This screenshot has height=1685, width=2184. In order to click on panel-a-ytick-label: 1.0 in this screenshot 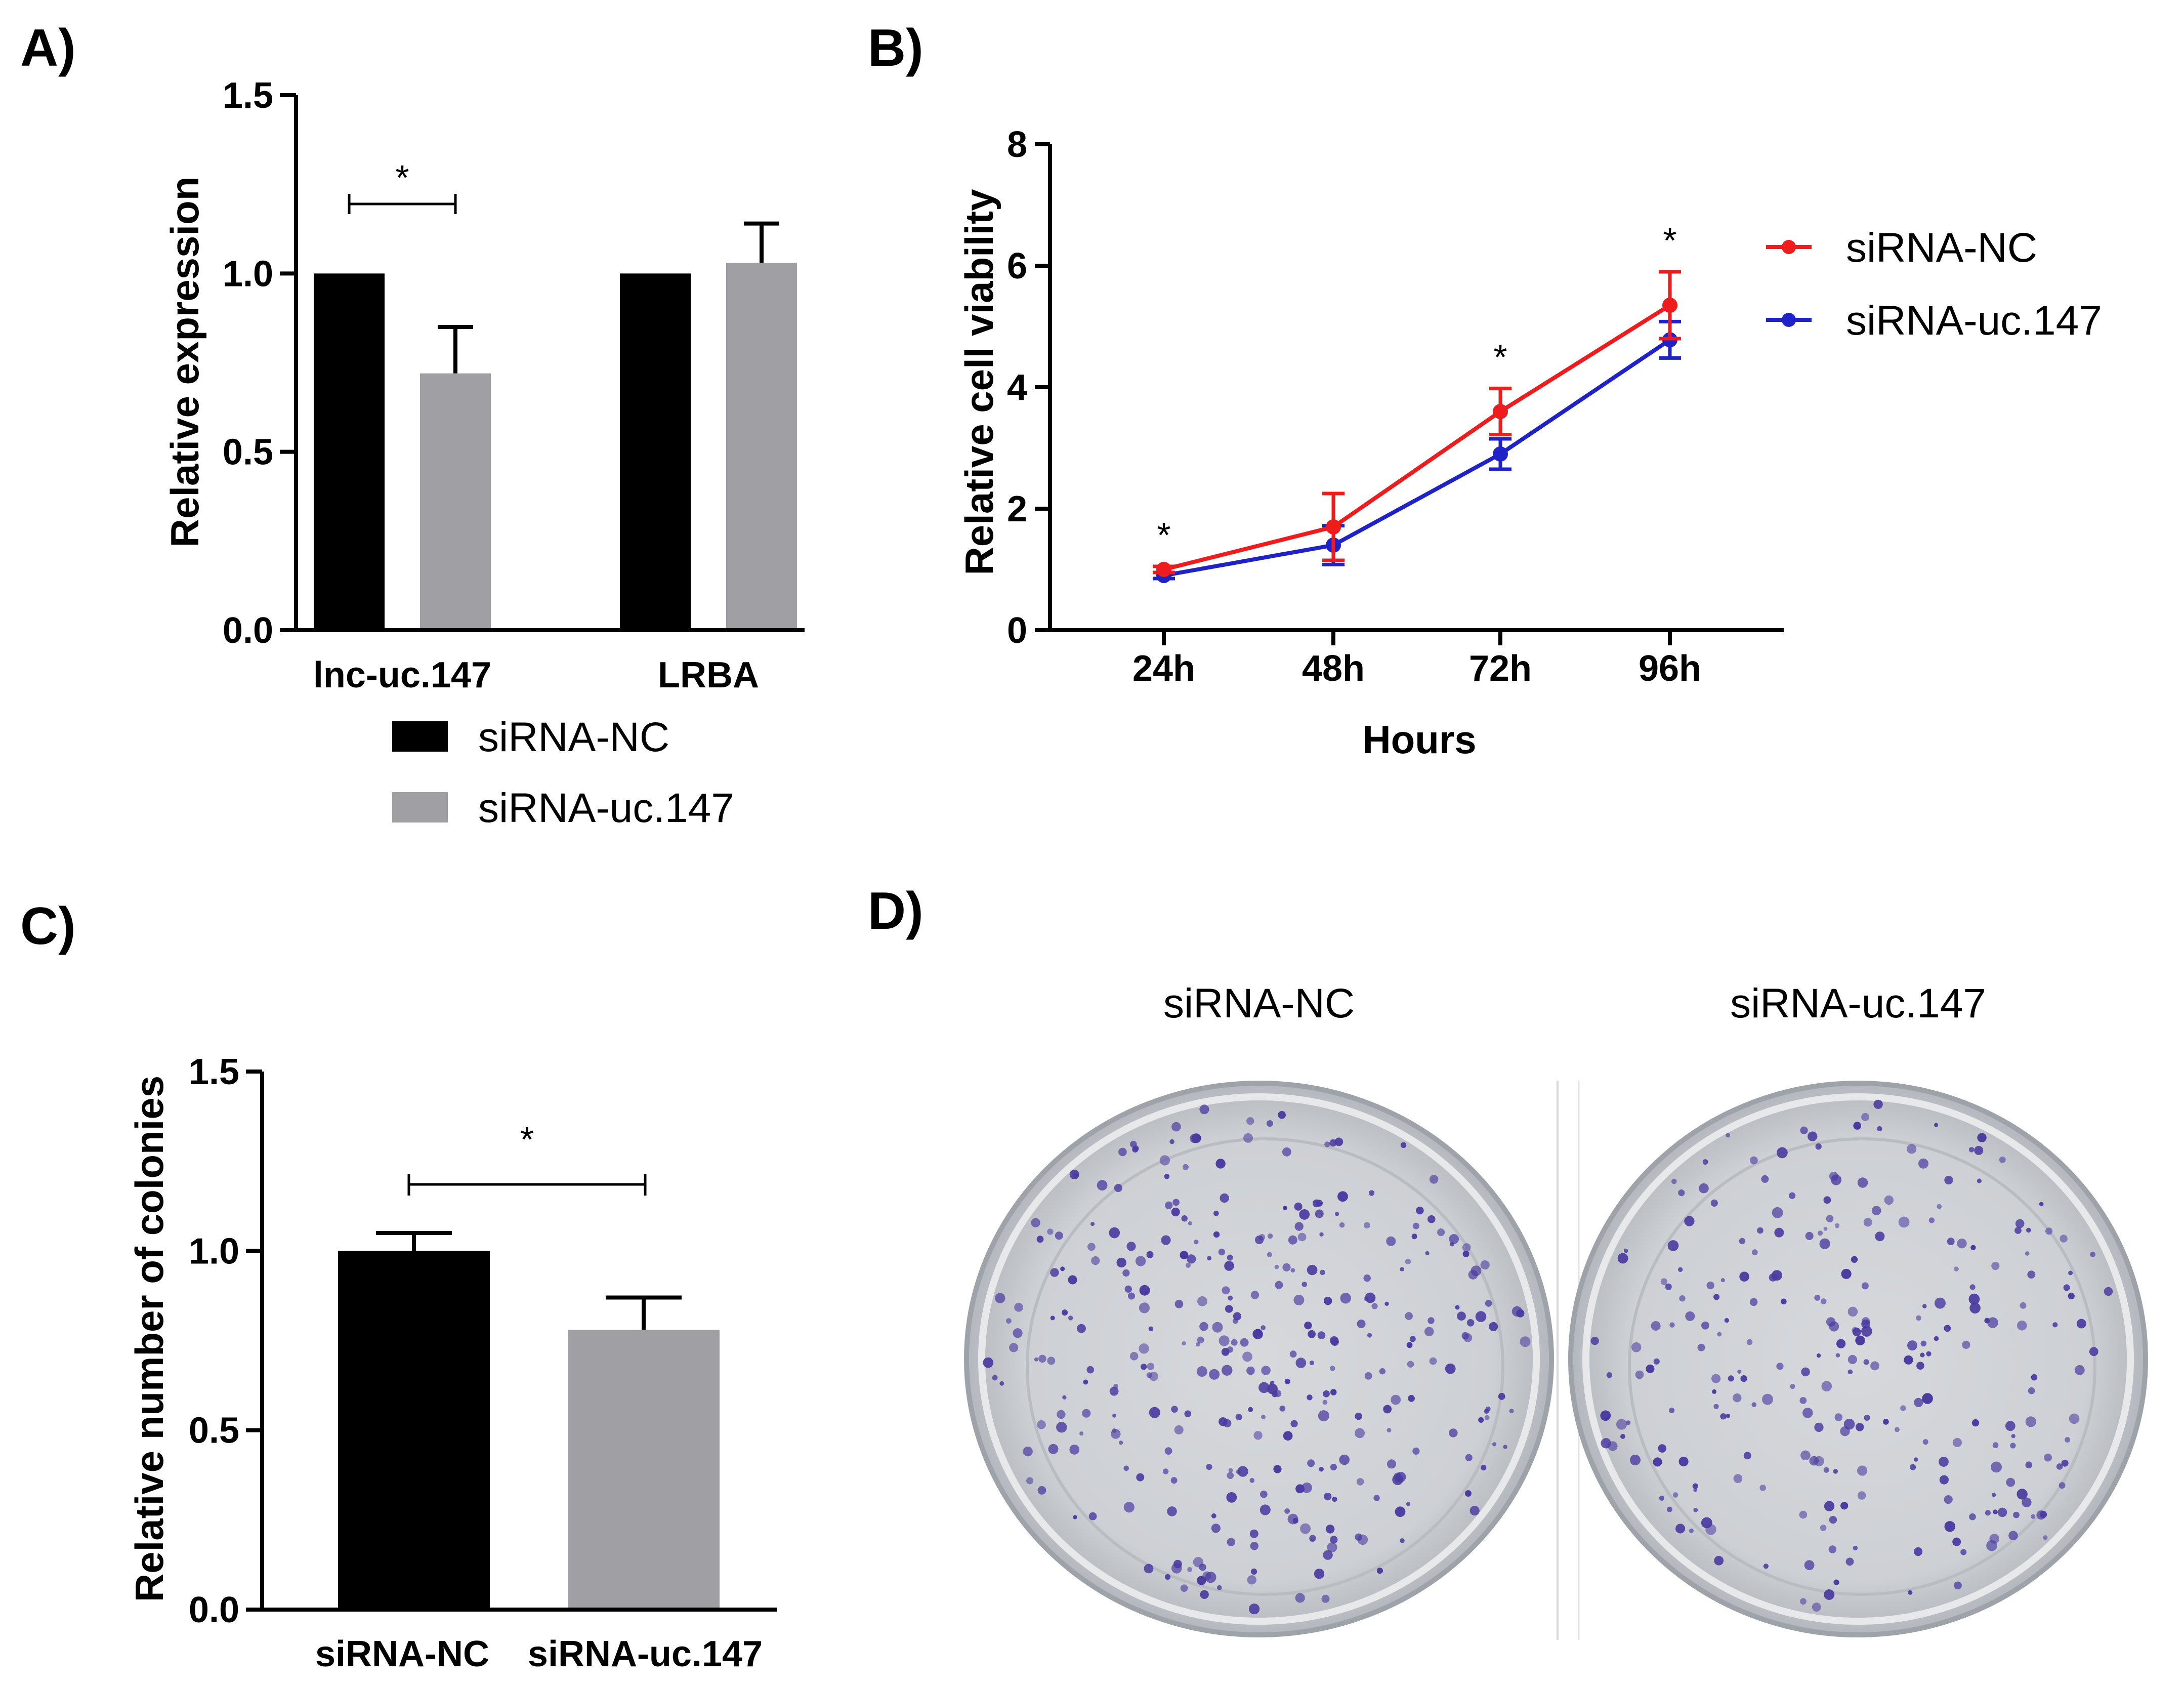, I will do `click(248, 274)`.